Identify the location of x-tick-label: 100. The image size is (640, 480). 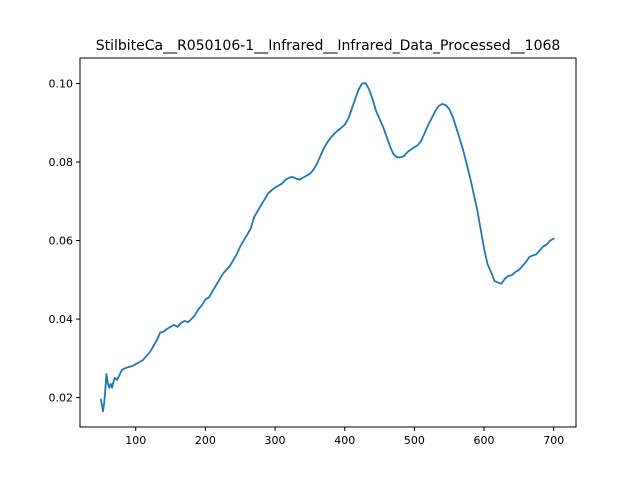
(135, 440).